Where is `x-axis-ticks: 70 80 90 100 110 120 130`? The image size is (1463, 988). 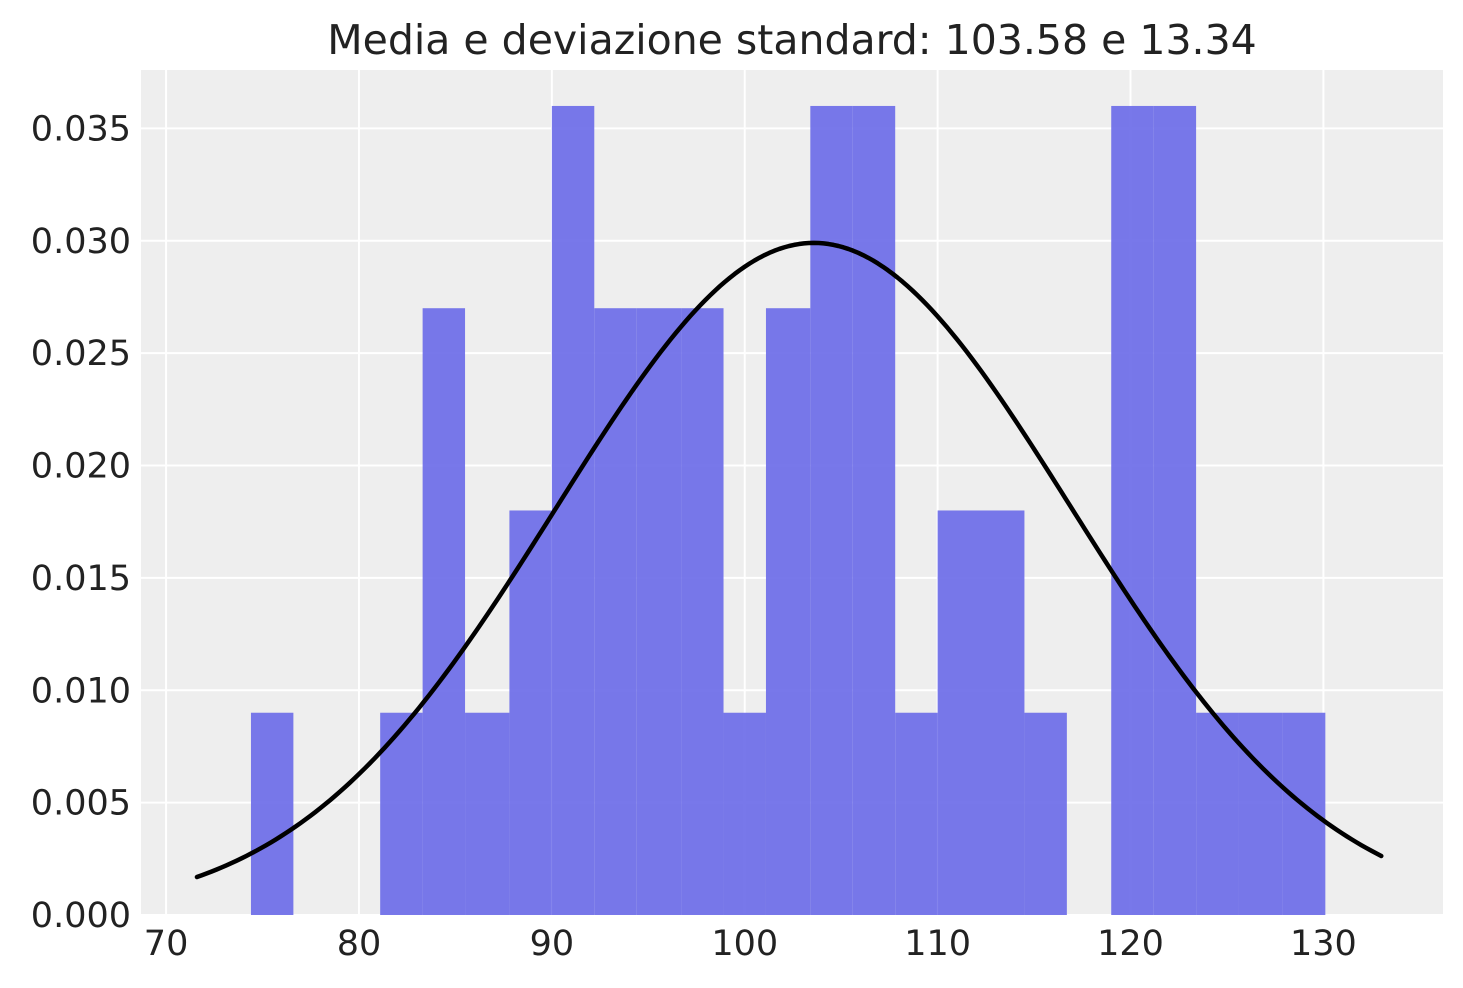 x-axis-ticks: 70 80 90 100 110 120 130 is located at coordinates (750, 944).